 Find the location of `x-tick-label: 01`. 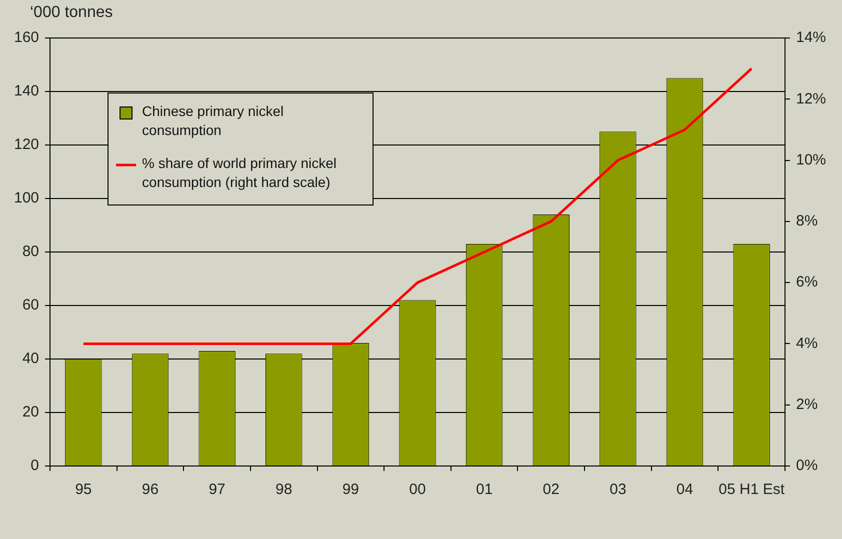

x-tick-label: 01 is located at coordinates (484, 489).